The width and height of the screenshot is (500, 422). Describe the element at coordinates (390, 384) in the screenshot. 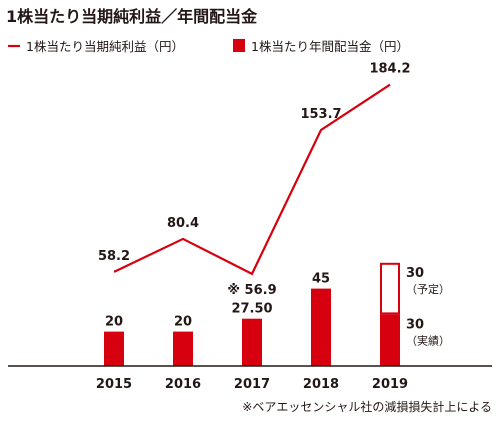

I see `x-tick-2019: 2019` at that location.